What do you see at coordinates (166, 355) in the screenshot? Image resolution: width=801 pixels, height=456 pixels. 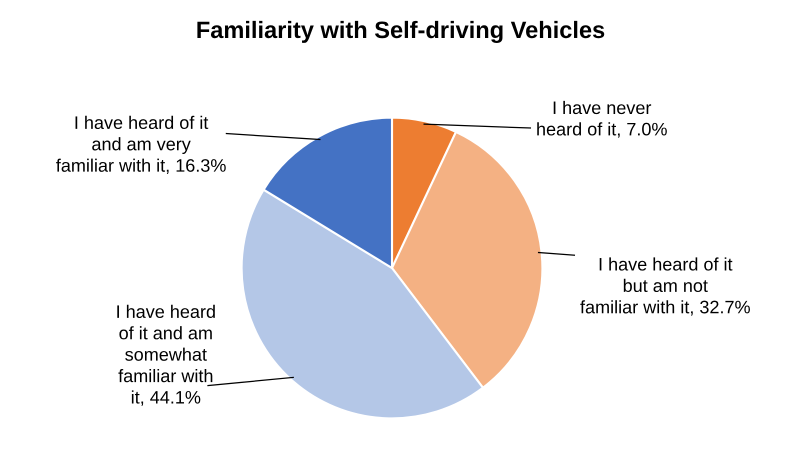 I see `slice-label: I have heard of it and am somewhat familiar with it, 44.1%` at bounding box center [166, 355].